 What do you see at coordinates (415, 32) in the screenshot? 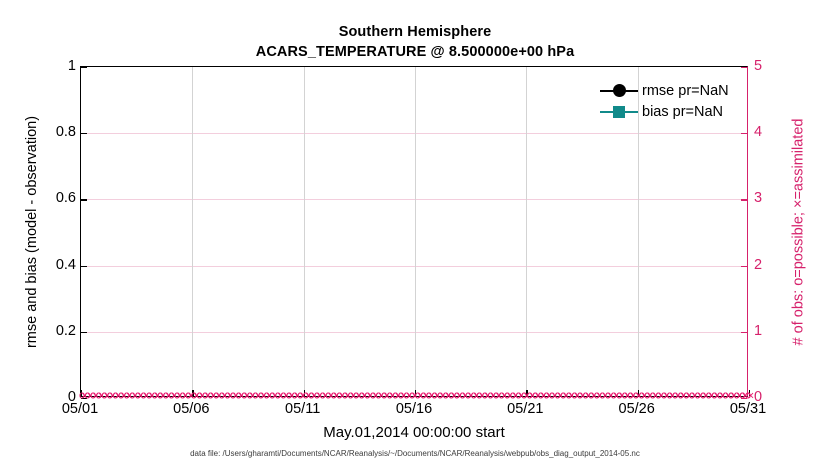
I see `chart-title-line-1: Southern Hemisphere` at bounding box center [415, 32].